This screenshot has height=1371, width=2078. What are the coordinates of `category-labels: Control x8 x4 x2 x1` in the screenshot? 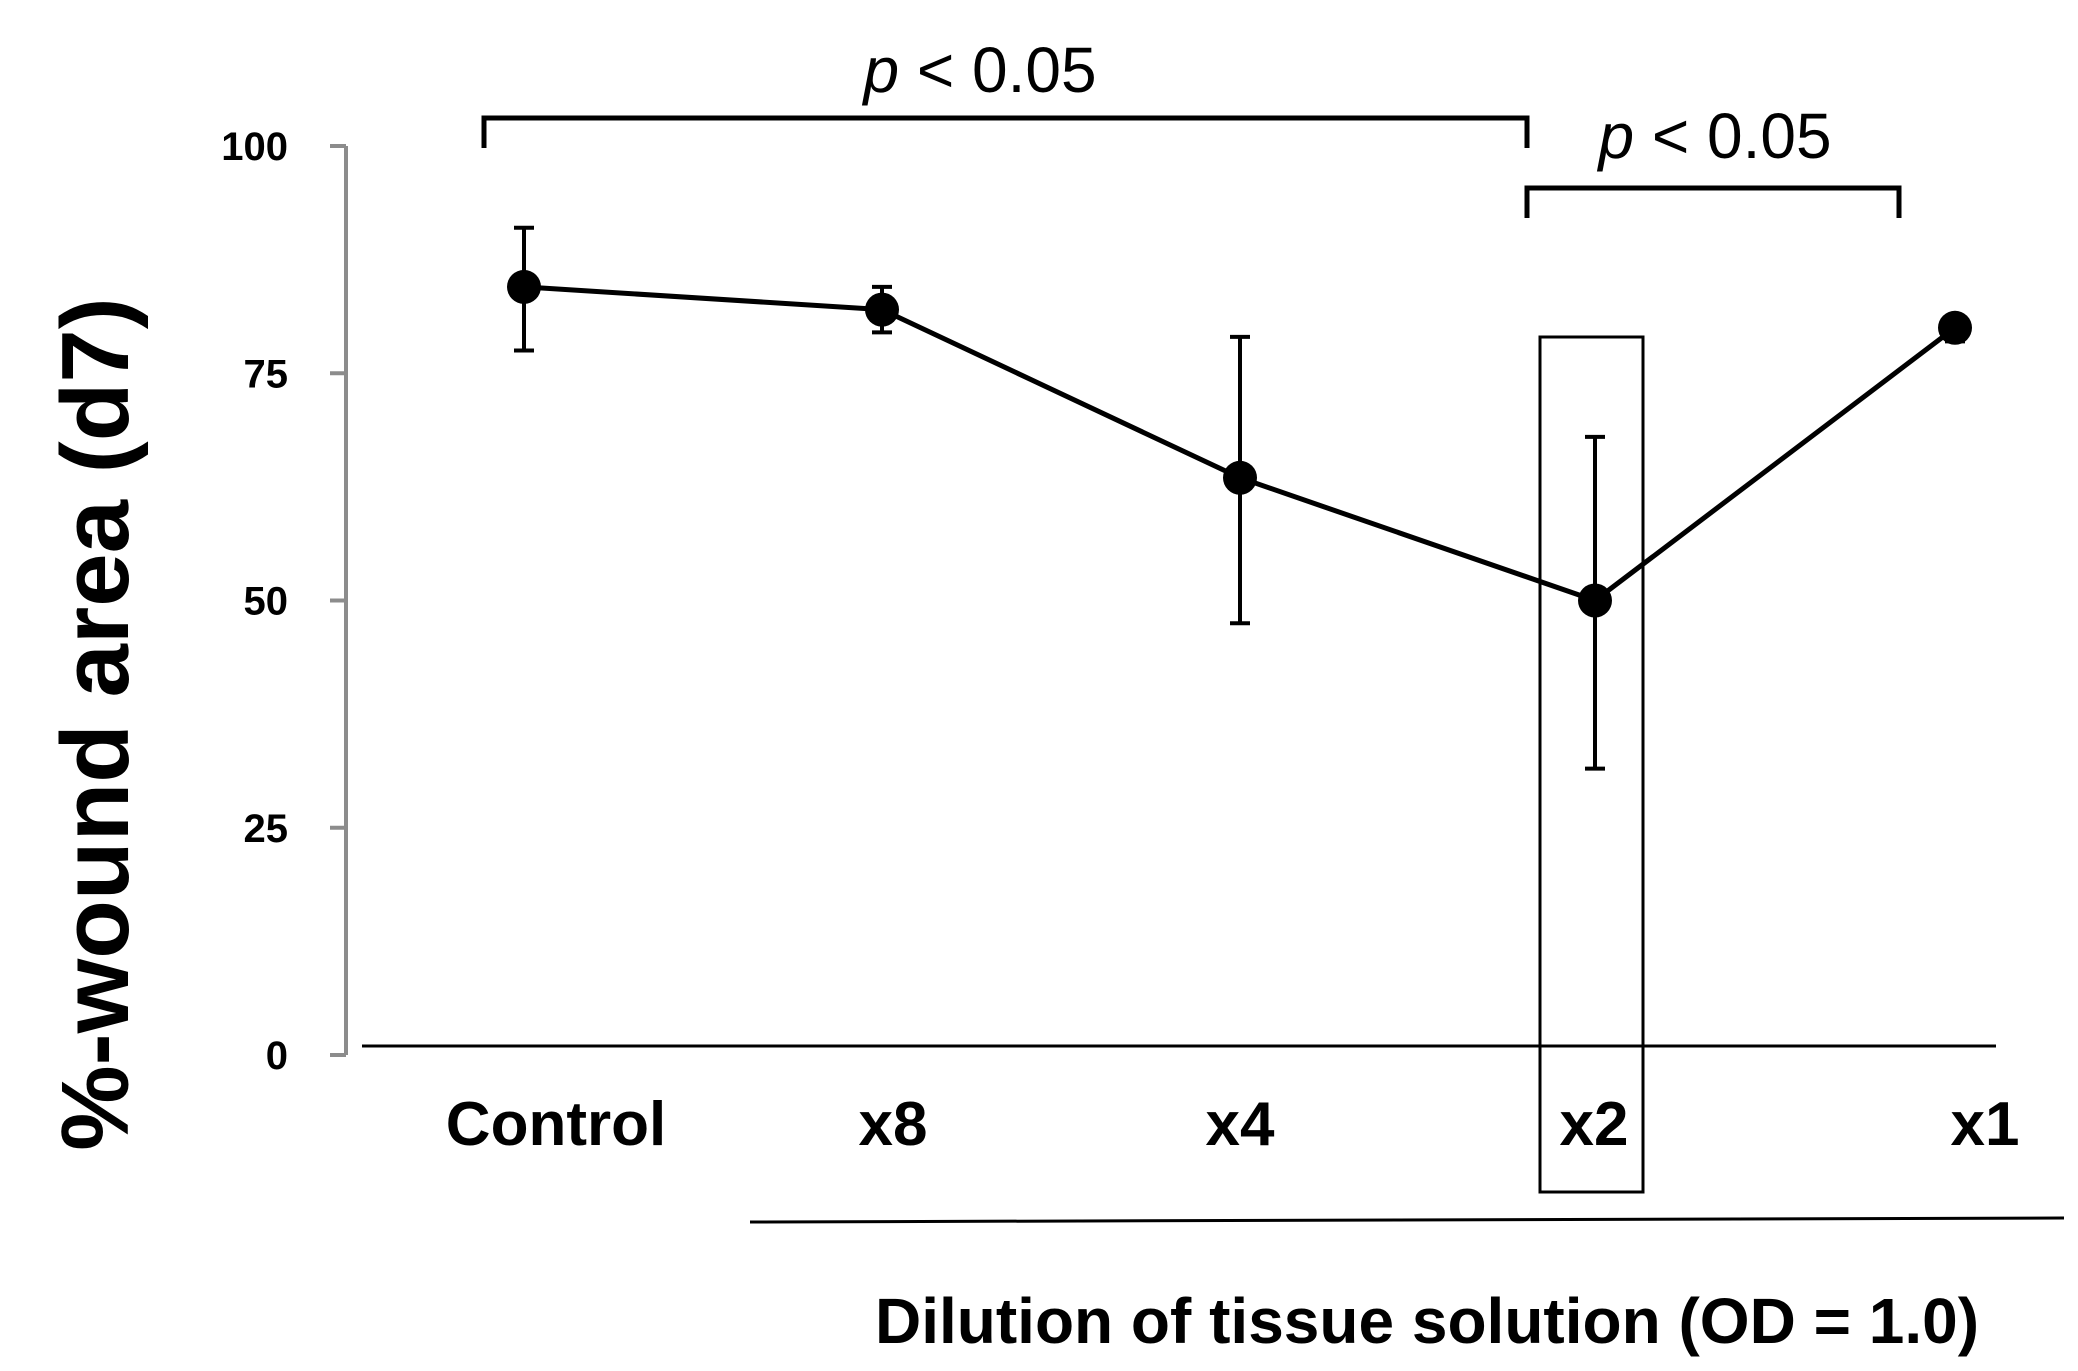 It's located at (1233, 1124).